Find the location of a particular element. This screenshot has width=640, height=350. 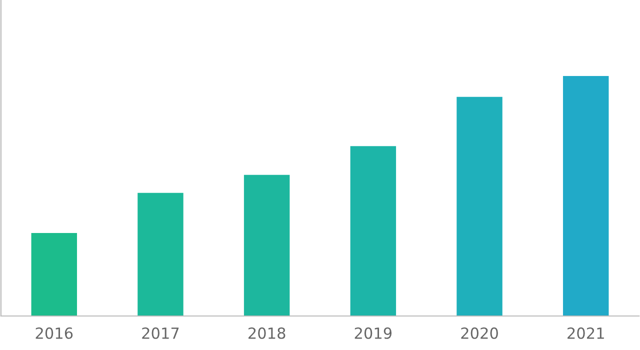

x-tick-label: 2016 is located at coordinates (54, 333).